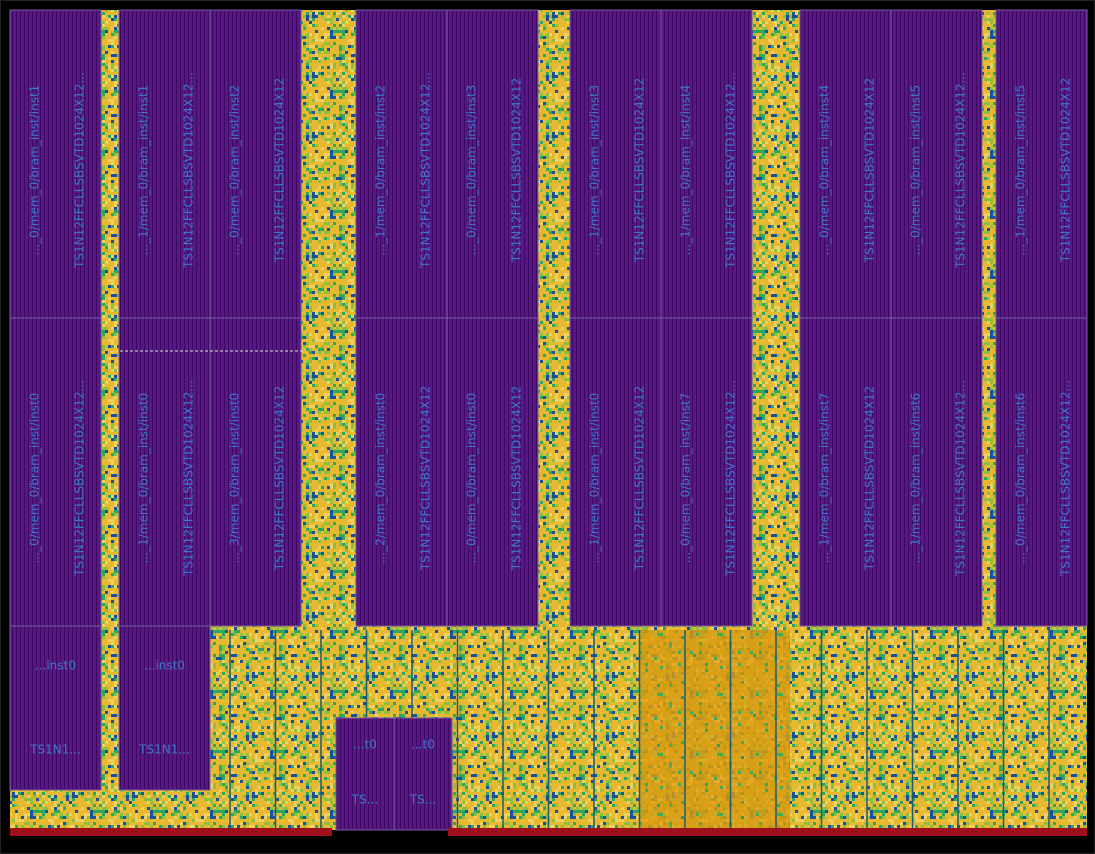  I want to click on macro-label: ..._0/mem_0/bram_inst/inst4, so click(825, 170).